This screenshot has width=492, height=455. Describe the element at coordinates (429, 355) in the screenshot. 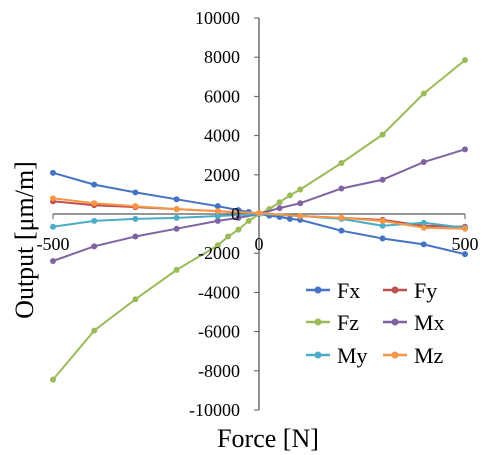

I see `legend-label: Mz` at that location.